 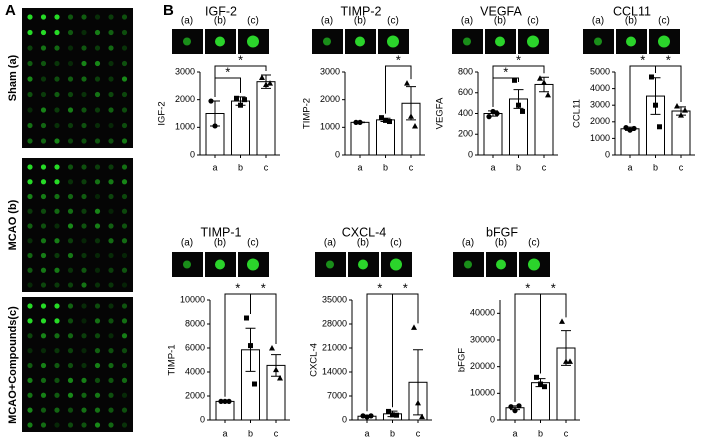 I want to click on x-tick-label: b, so click(x=655, y=167).